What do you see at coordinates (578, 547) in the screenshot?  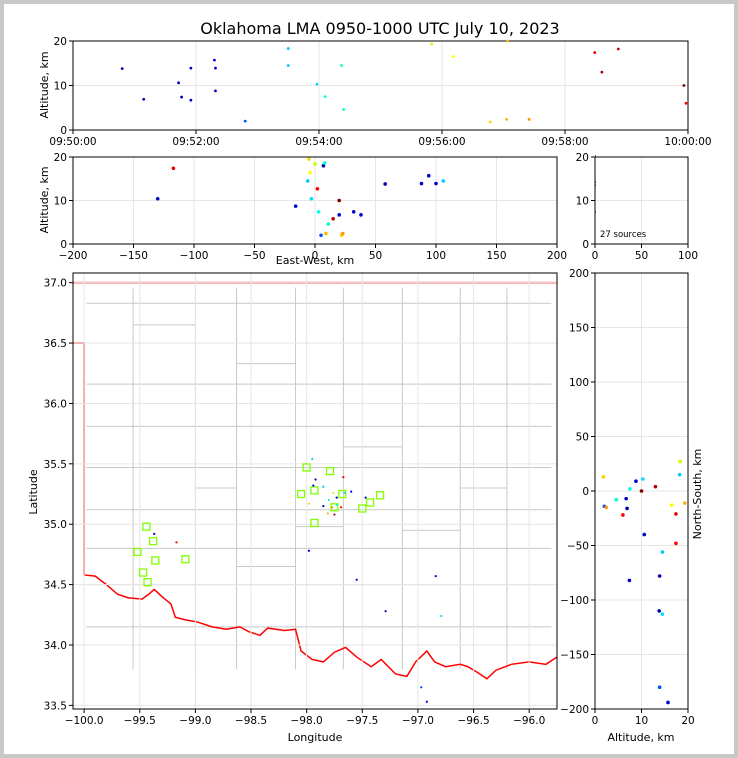 I see `ns-ytick-label: −50` at bounding box center [578, 547].